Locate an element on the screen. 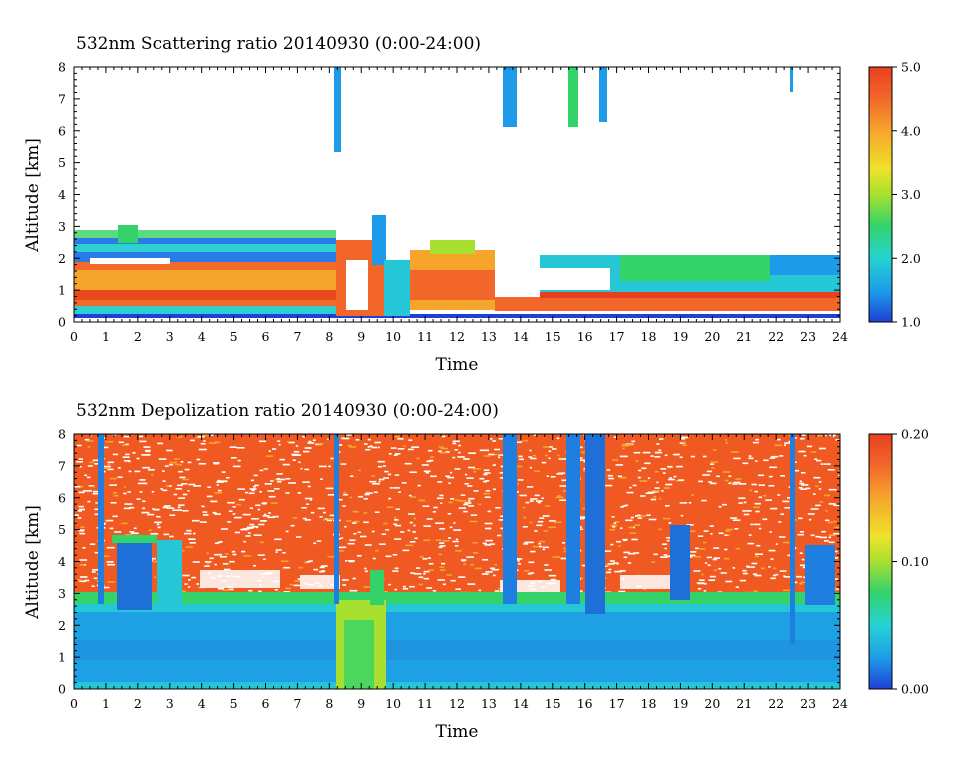  depolarization-x-tick-label: 13 is located at coordinates (489, 703).